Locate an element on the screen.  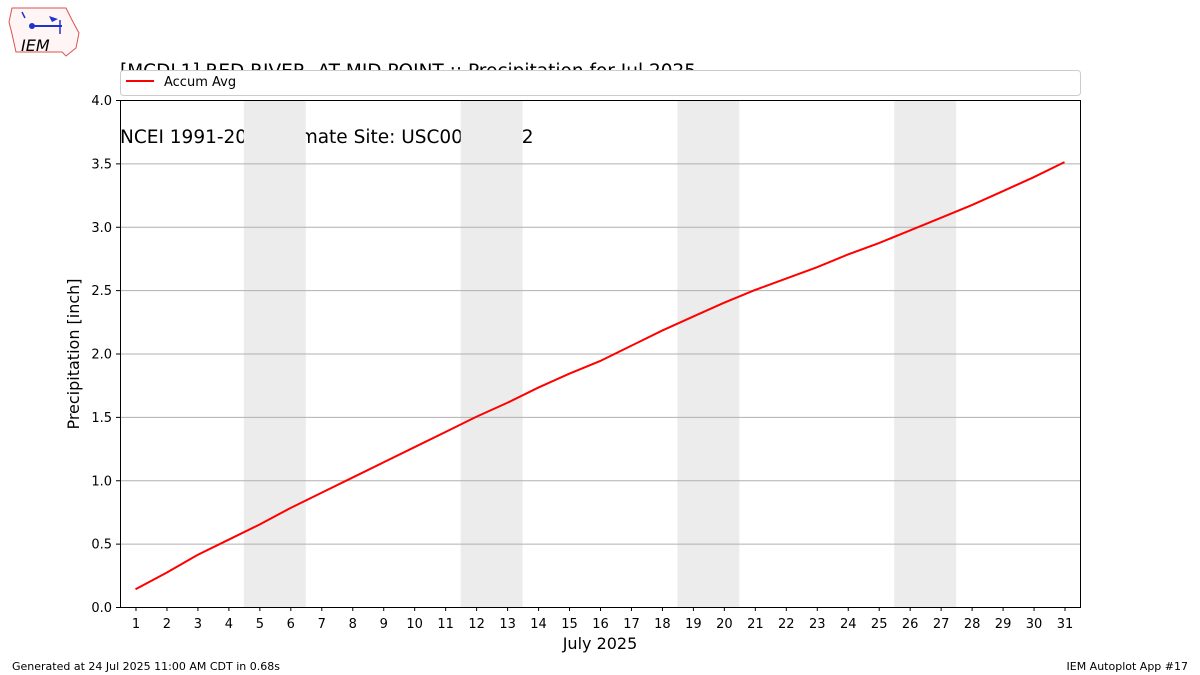
x-tick-label: 28 is located at coordinates (972, 624).